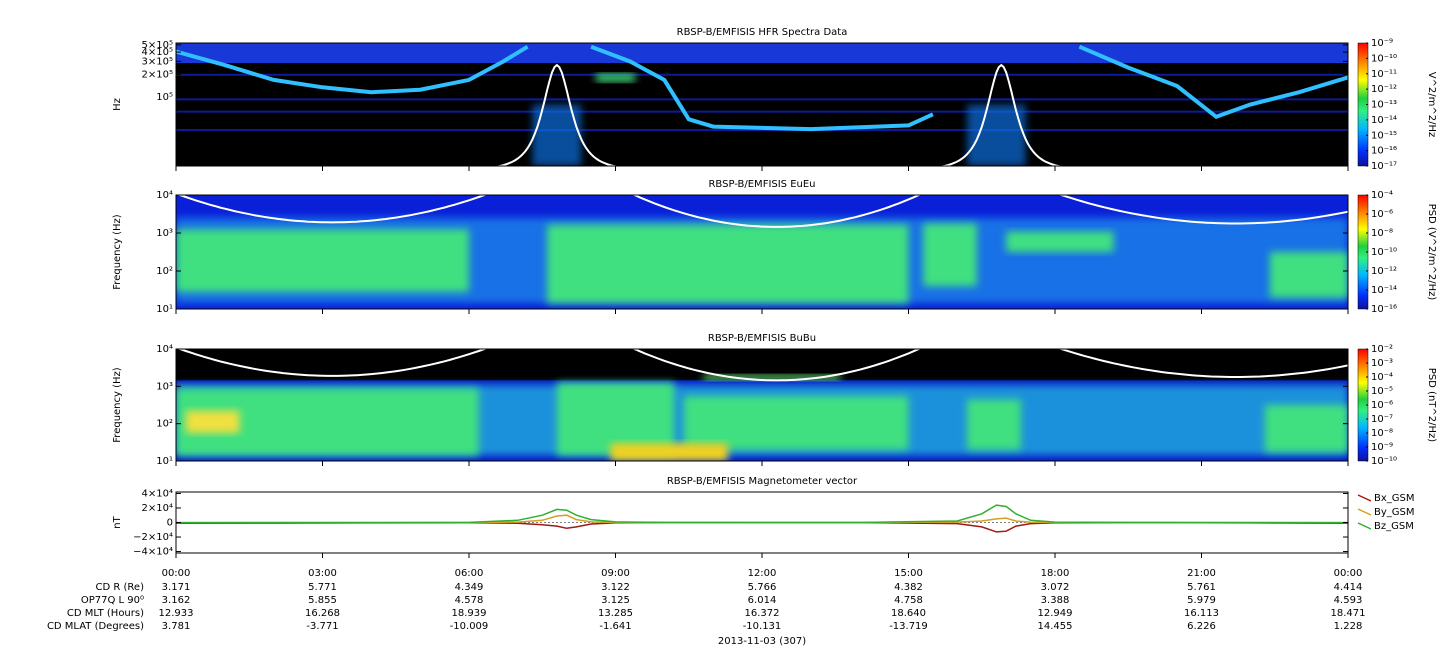  I want to click on colorbar-label: PSD (nT^2/Hz), so click(1431, 405).